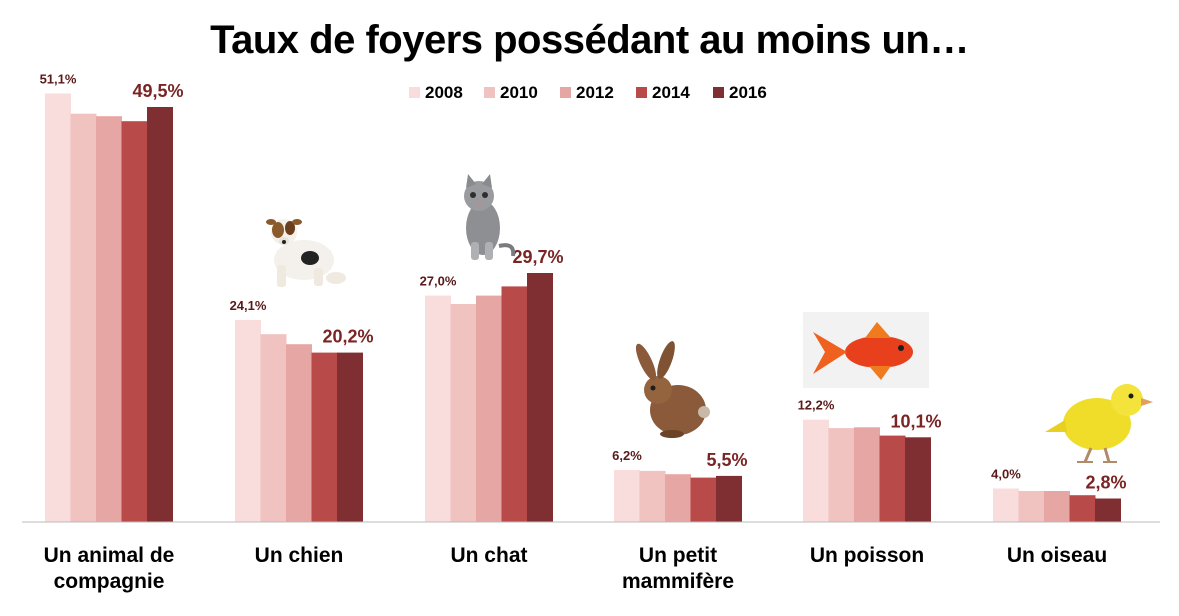 The width and height of the screenshot is (1179, 616). What do you see at coordinates (1105, 483) in the screenshot?
I see `data-label-2016: 2,8%` at bounding box center [1105, 483].